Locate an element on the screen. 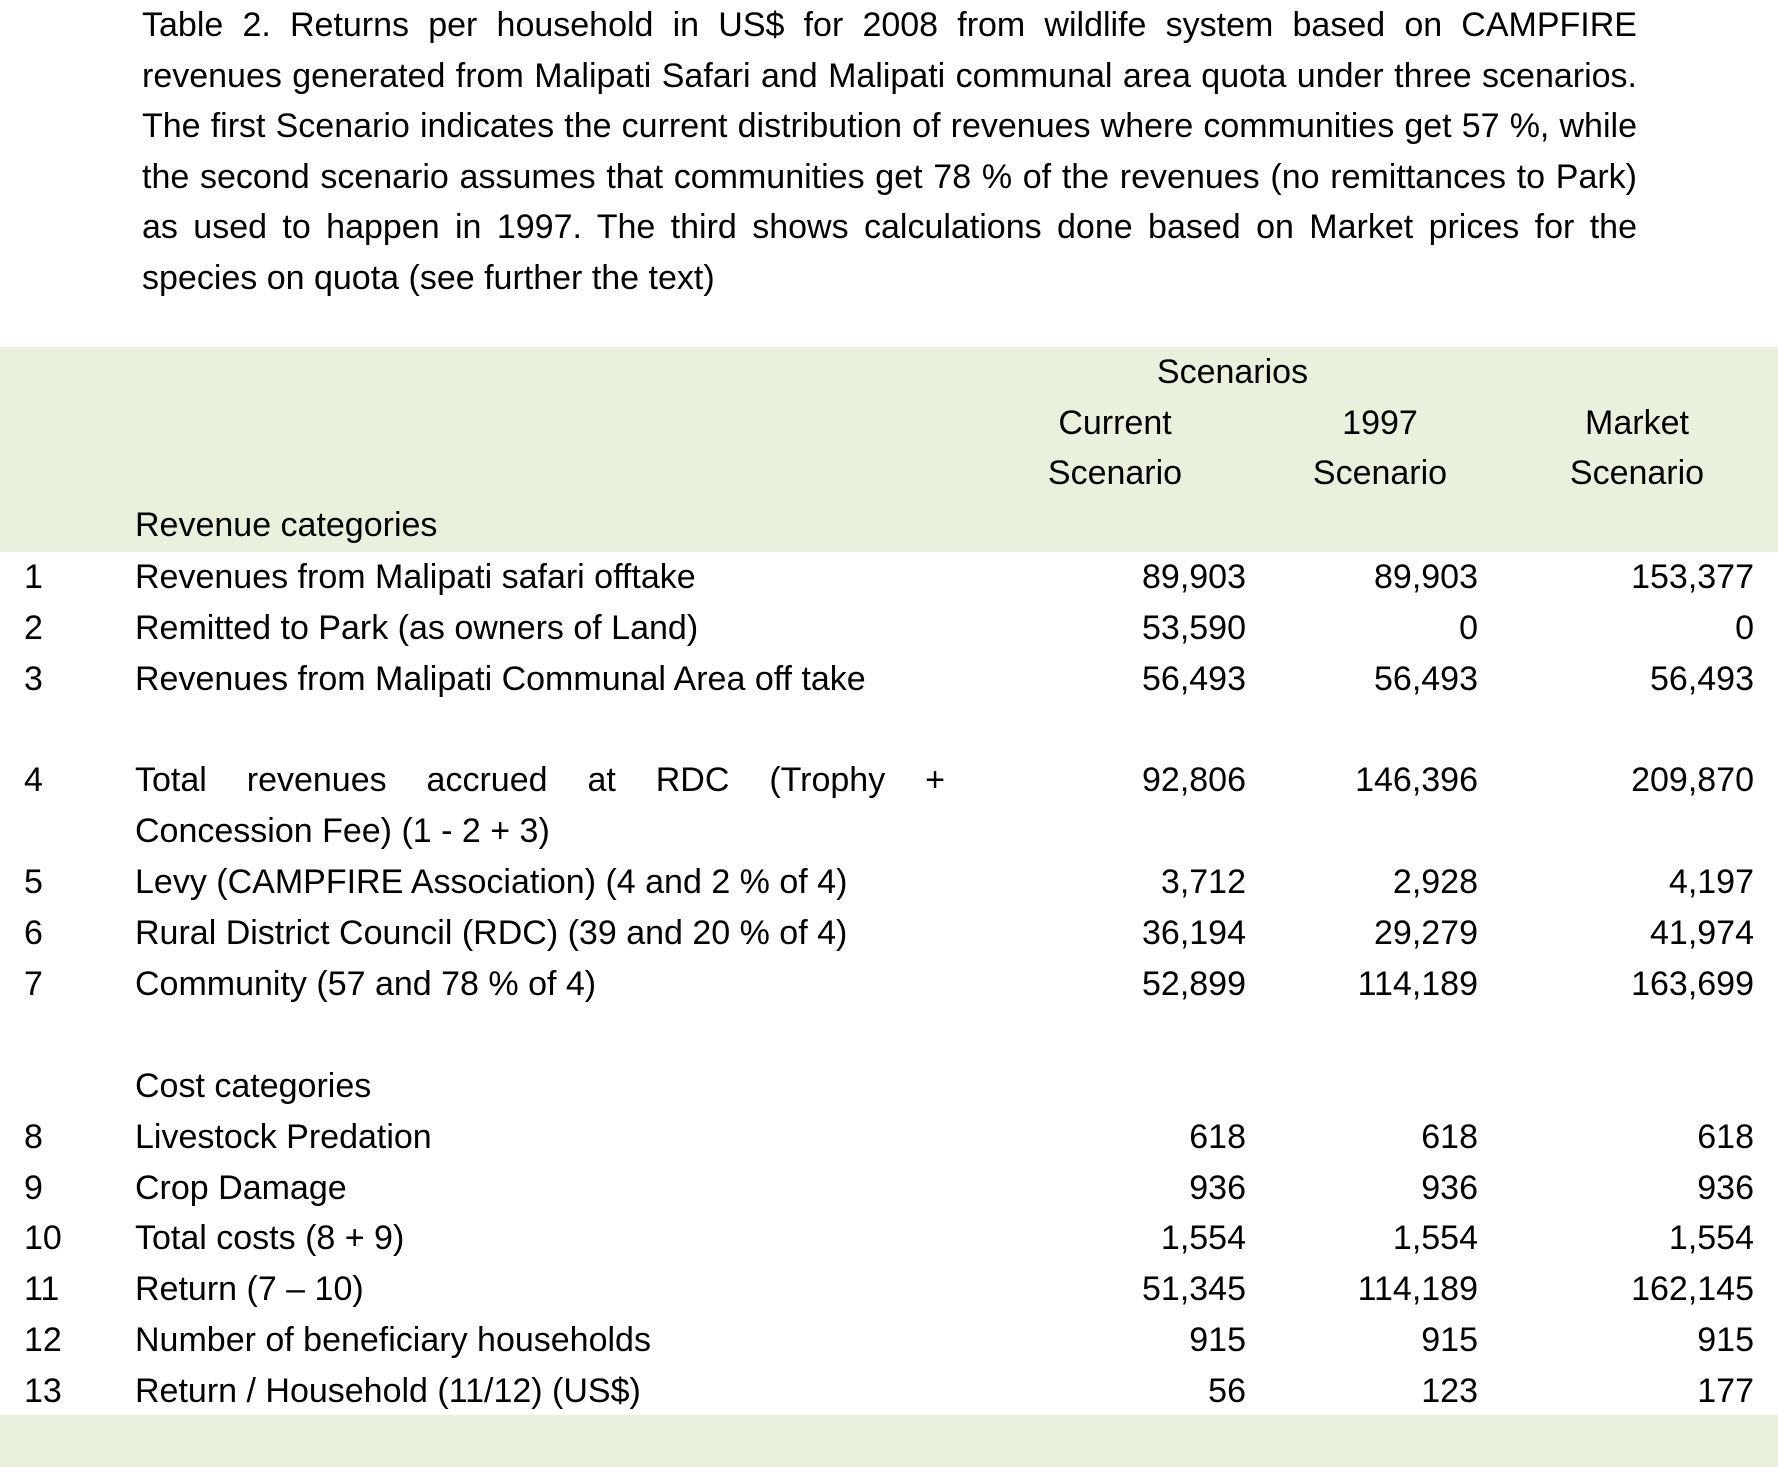  value-current: 3,712 is located at coordinates (1203, 882).